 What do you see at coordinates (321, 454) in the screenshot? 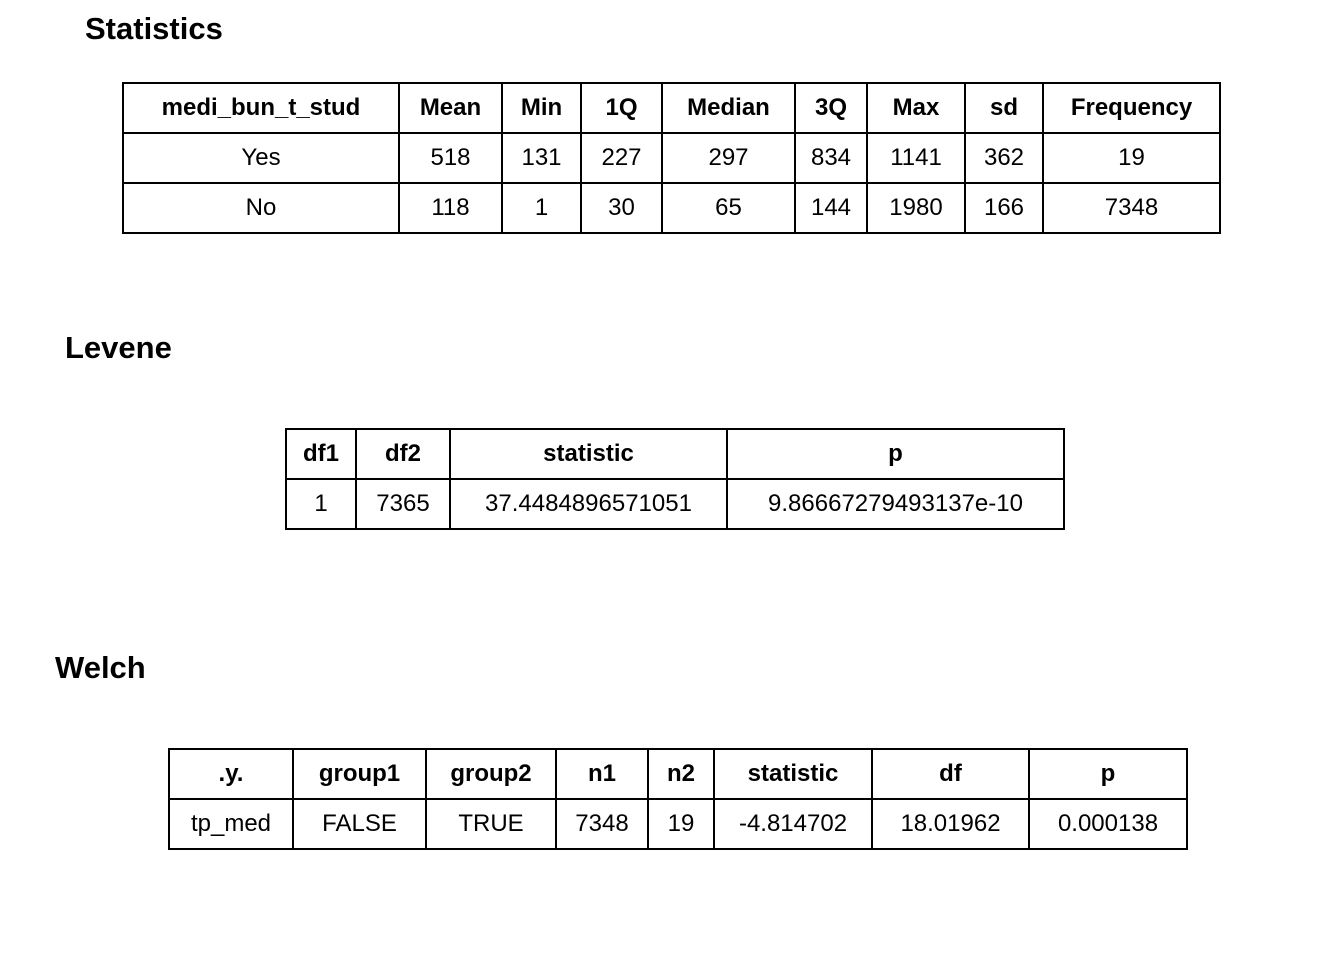
I see `column-header: df1` at bounding box center [321, 454].